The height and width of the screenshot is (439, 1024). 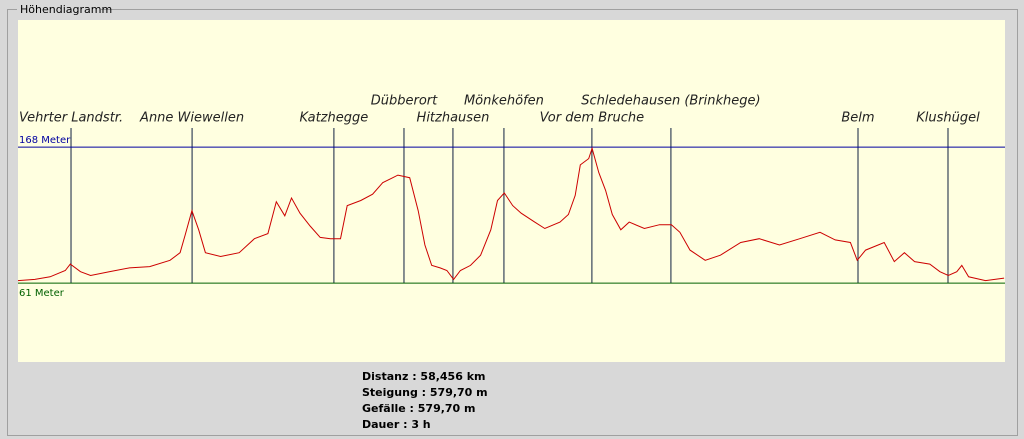 I want to click on waypoint-label: Mönkehöfen, so click(x=504, y=101).